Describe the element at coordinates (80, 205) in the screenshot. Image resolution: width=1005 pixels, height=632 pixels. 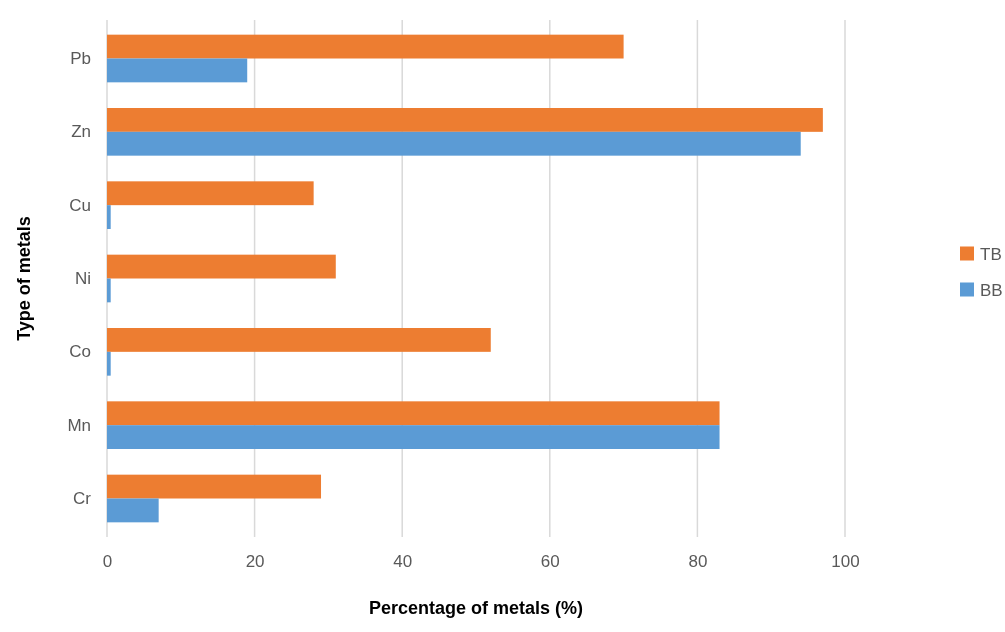
I see `y-tick-label: Cu` at that location.